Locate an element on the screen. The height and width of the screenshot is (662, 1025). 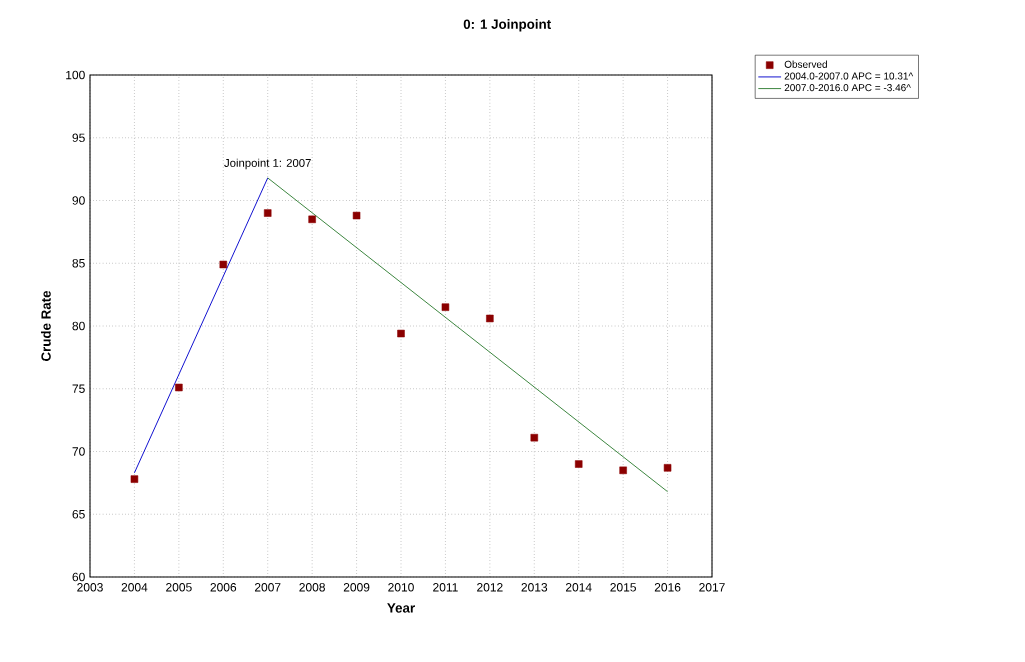
x-tick-label: 2016 is located at coordinates (667, 587).